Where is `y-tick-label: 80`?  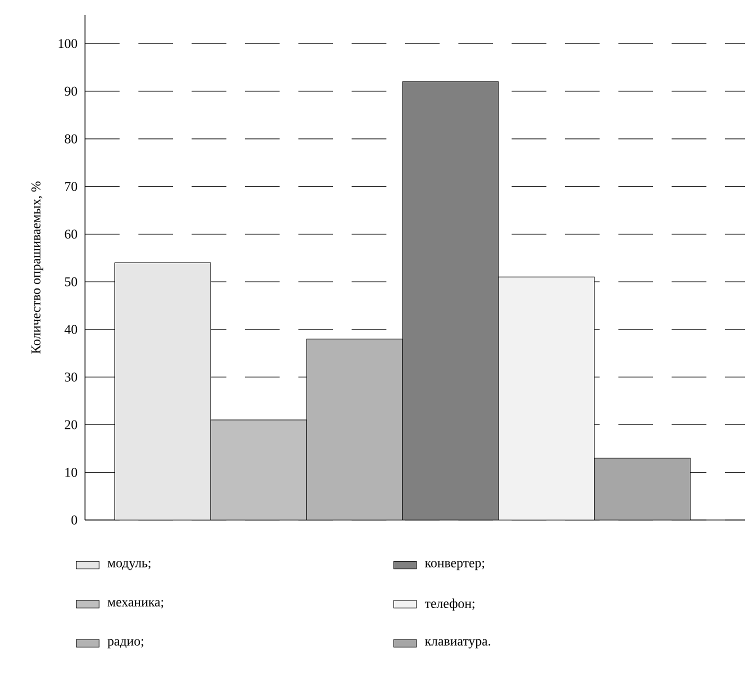 y-tick-label: 80 is located at coordinates (71, 139).